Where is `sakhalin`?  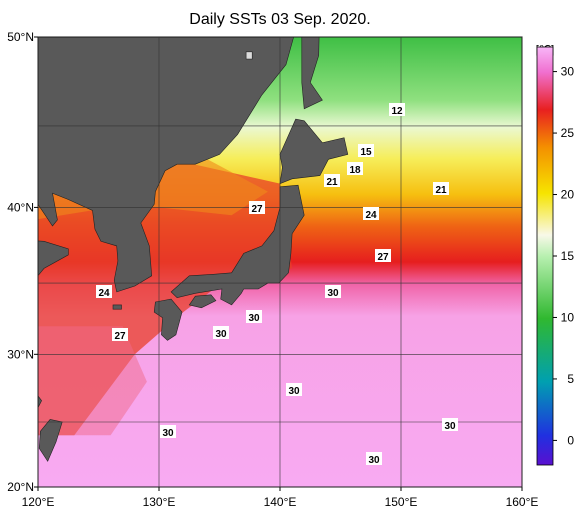
sakhalin is located at coordinates (312, 73).